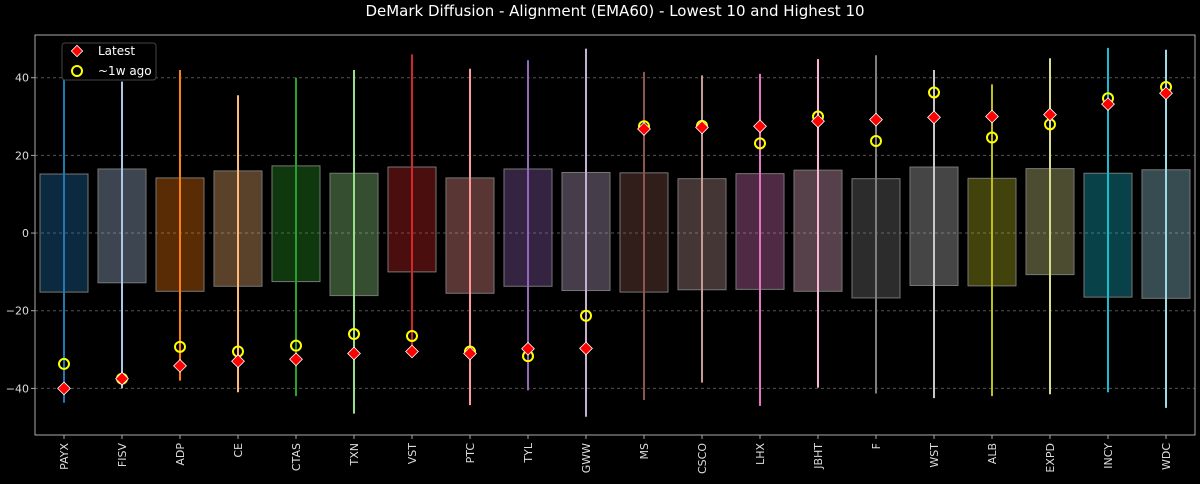 This screenshot has height=484, width=1200. I want to click on x-tick-label: TXN, so click(354, 454).